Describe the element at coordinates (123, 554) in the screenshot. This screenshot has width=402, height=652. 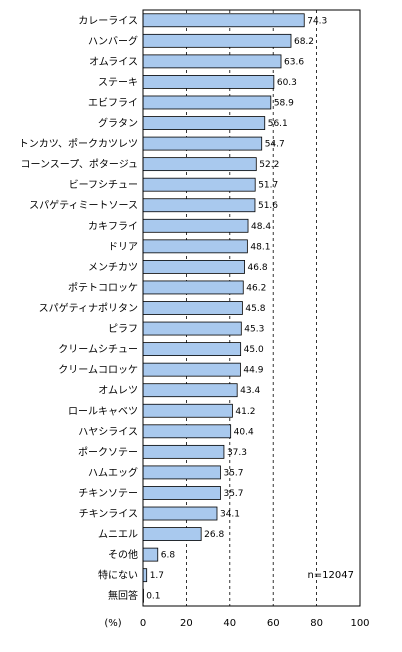
I see `category-label: その他` at that location.